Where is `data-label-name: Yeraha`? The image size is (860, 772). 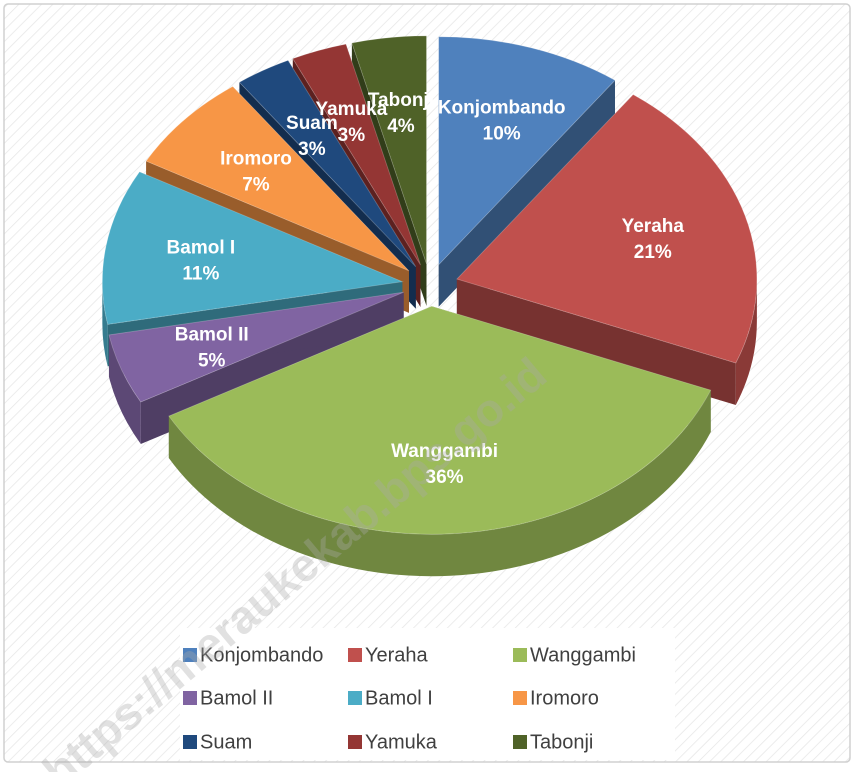
data-label-name: Yeraha is located at coordinates (653, 226).